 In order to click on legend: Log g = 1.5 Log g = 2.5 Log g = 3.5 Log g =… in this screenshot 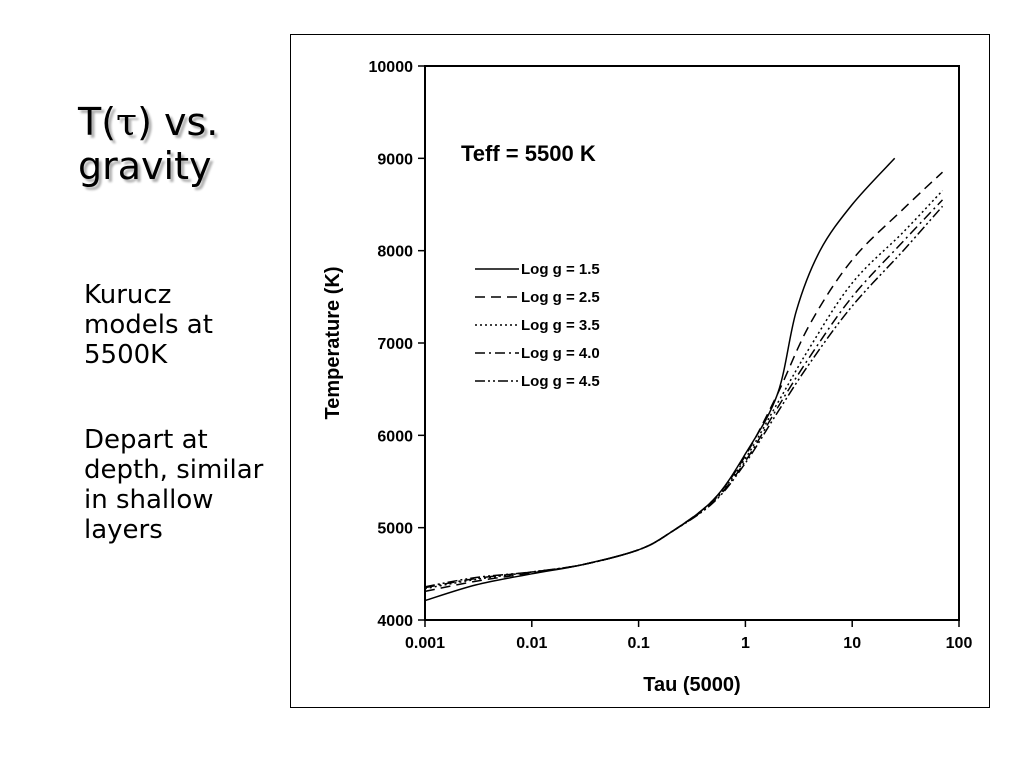, I will do `click(537, 325)`.